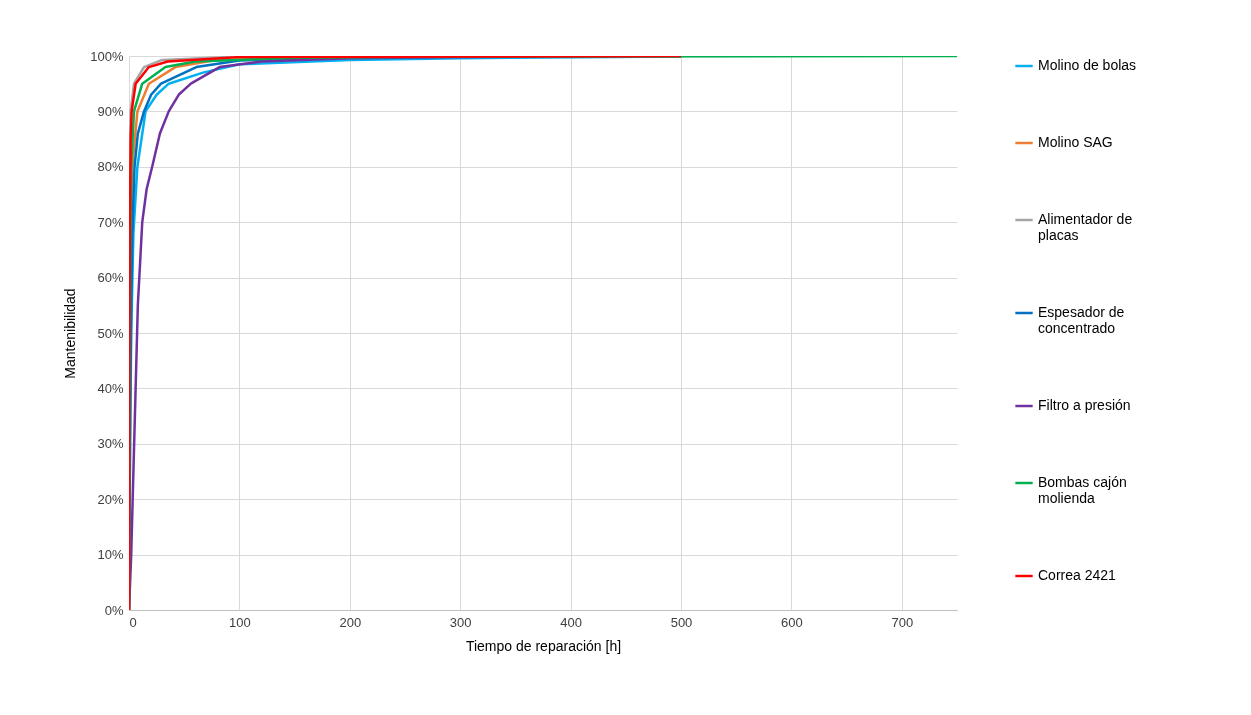  I want to click on y-tick-label: 40%, so click(110, 388).